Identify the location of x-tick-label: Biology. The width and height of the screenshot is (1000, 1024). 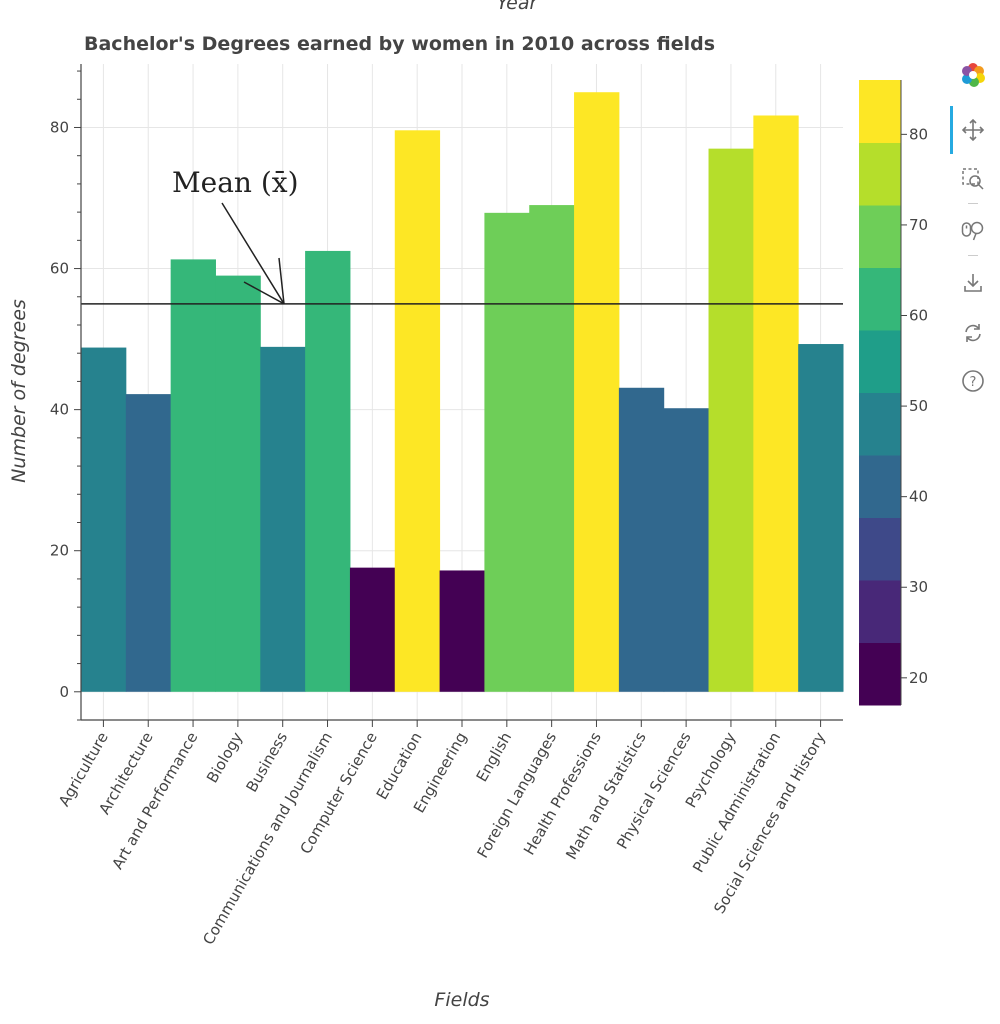
(224, 757).